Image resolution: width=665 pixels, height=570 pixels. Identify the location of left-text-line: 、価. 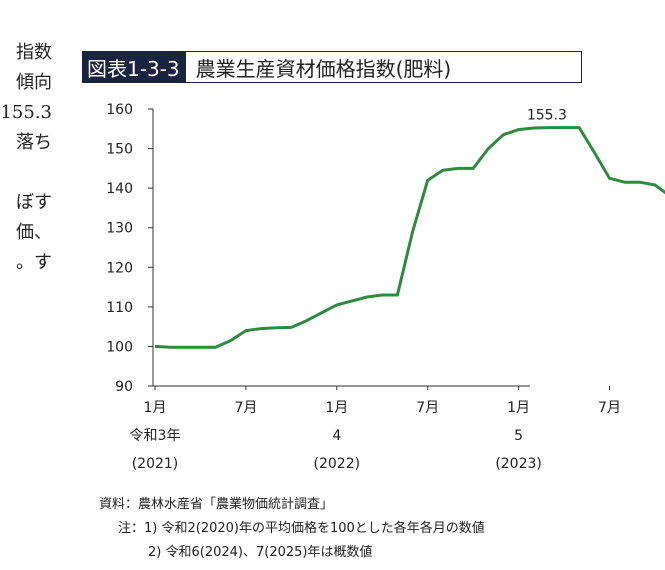
(34, 232).